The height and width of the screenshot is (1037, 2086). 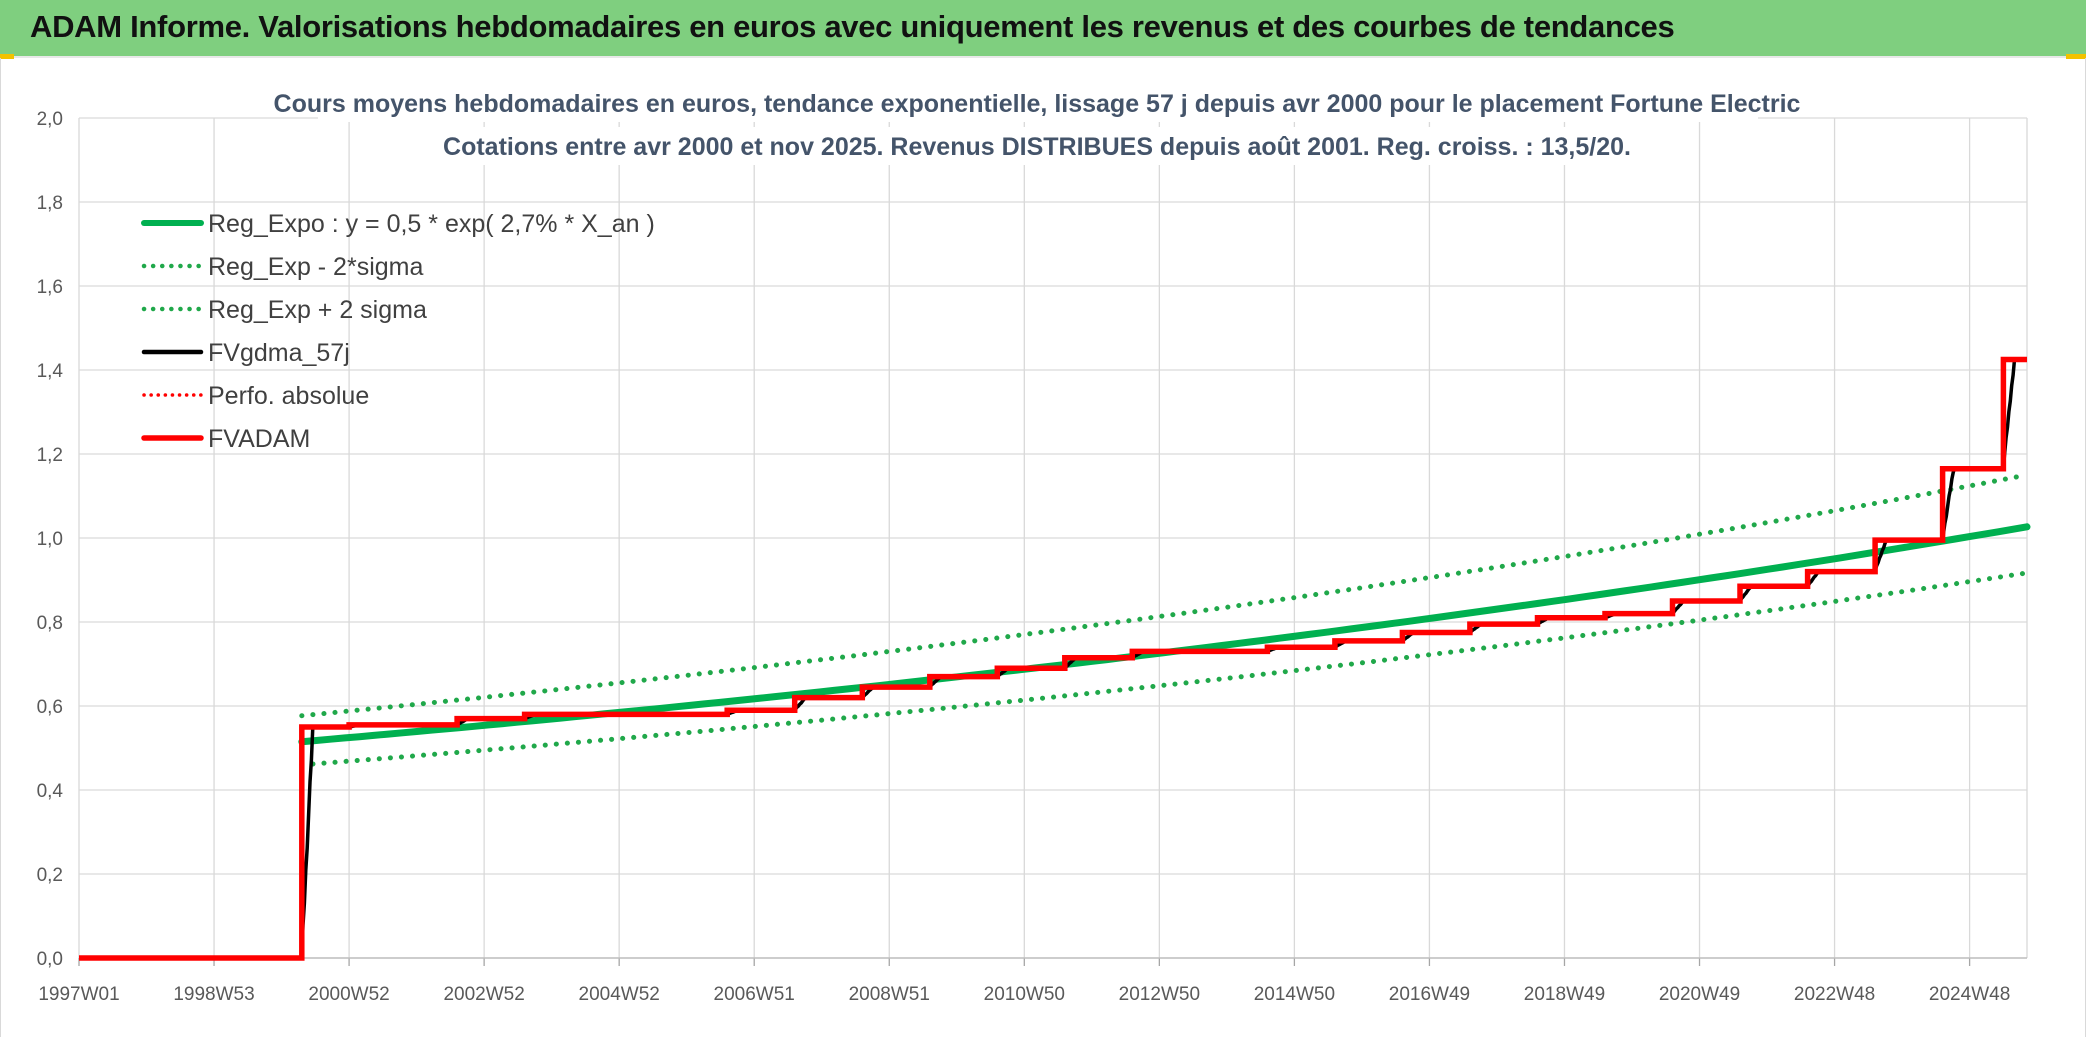 What do you see at coordinates (50, 371) in the screenshot?
I see `y-tick-label: 1,4` at bounding box center [50, 371].